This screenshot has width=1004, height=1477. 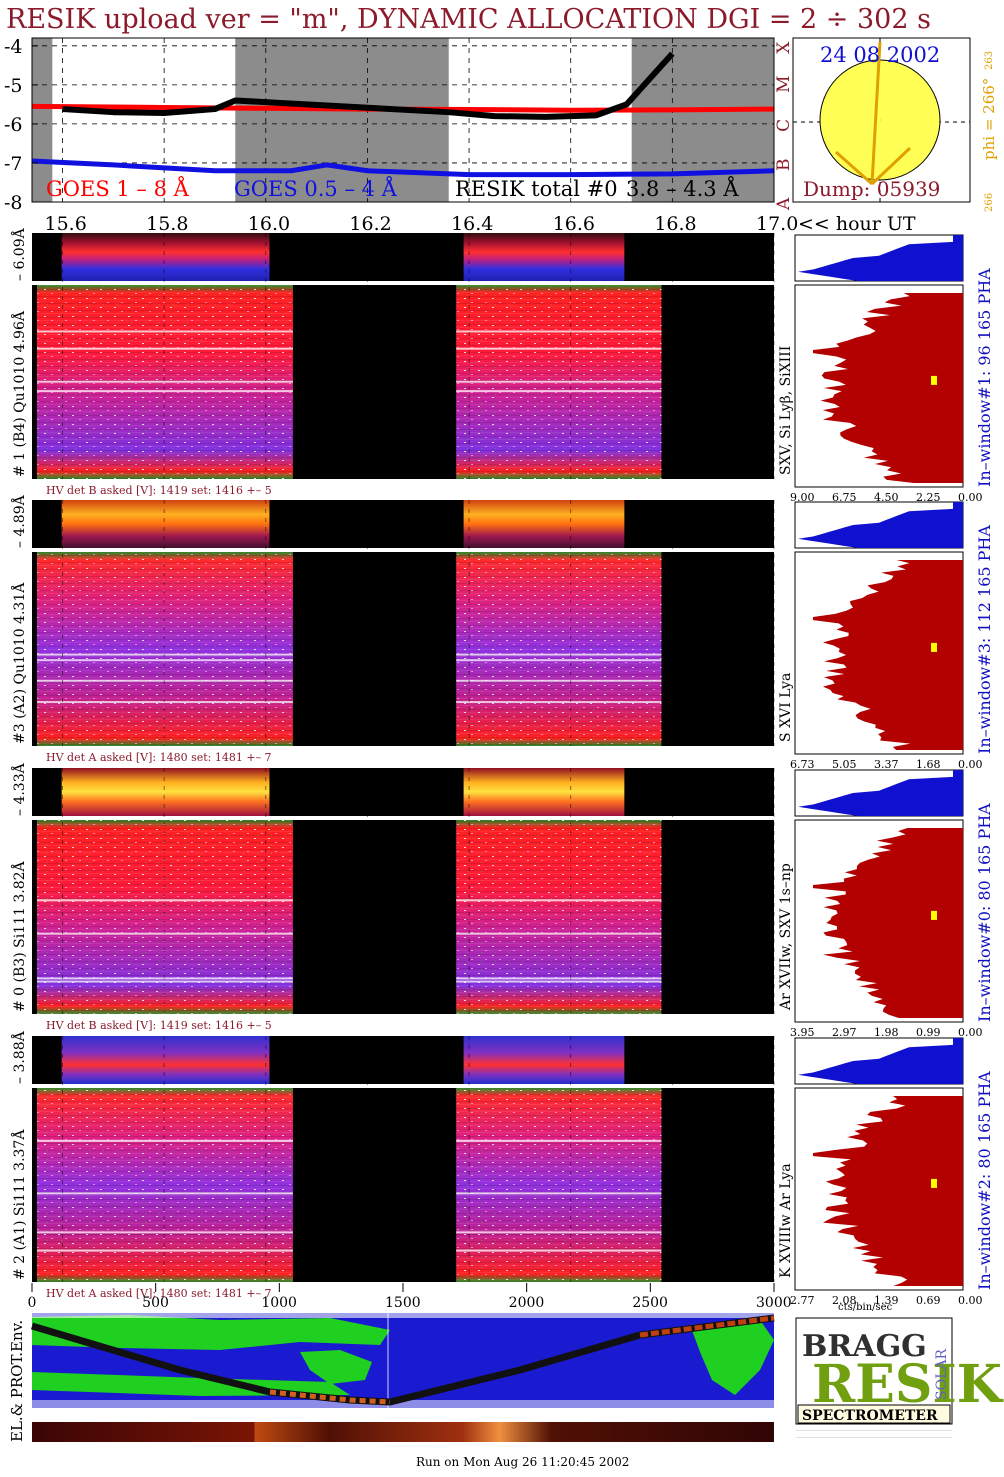 I want to click on hour-tick-label: 15.8, so click(x=167, y=224).